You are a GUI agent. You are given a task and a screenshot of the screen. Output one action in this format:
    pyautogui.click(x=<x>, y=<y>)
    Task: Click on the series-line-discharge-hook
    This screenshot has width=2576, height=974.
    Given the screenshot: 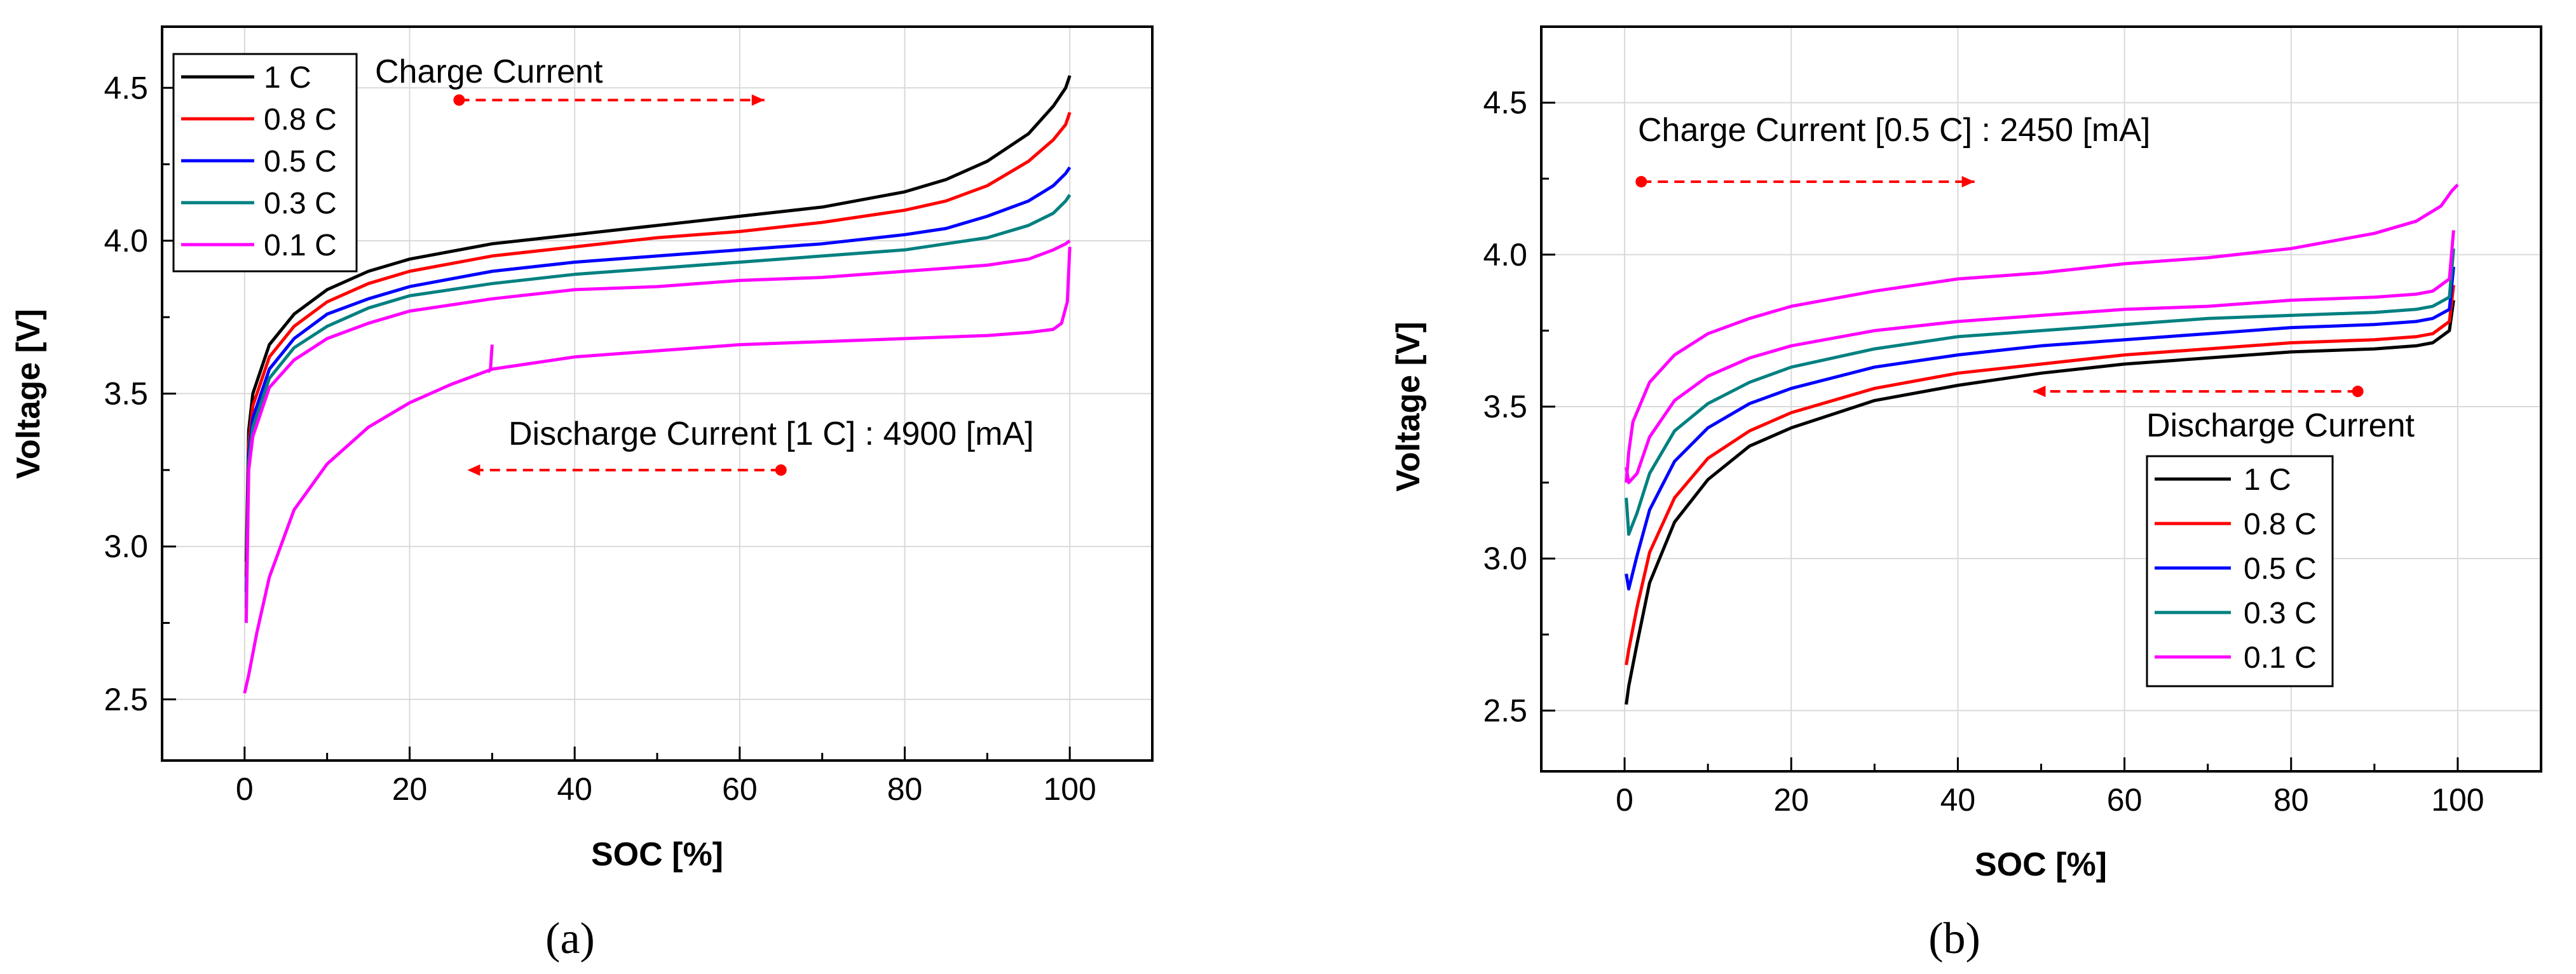 What is the action you would take?
    pyautogui.click(x=490, y=359)
    